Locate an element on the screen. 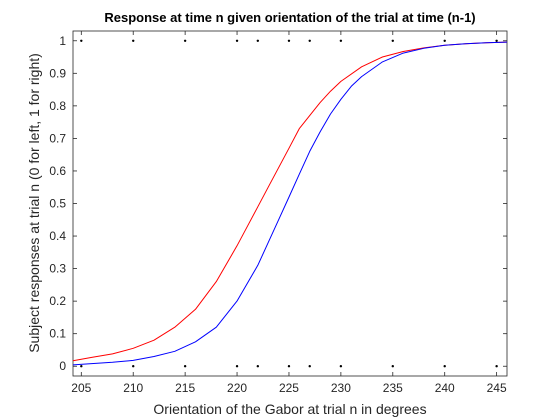  x-tick-label: 205 is located at coordinates (81, 388).